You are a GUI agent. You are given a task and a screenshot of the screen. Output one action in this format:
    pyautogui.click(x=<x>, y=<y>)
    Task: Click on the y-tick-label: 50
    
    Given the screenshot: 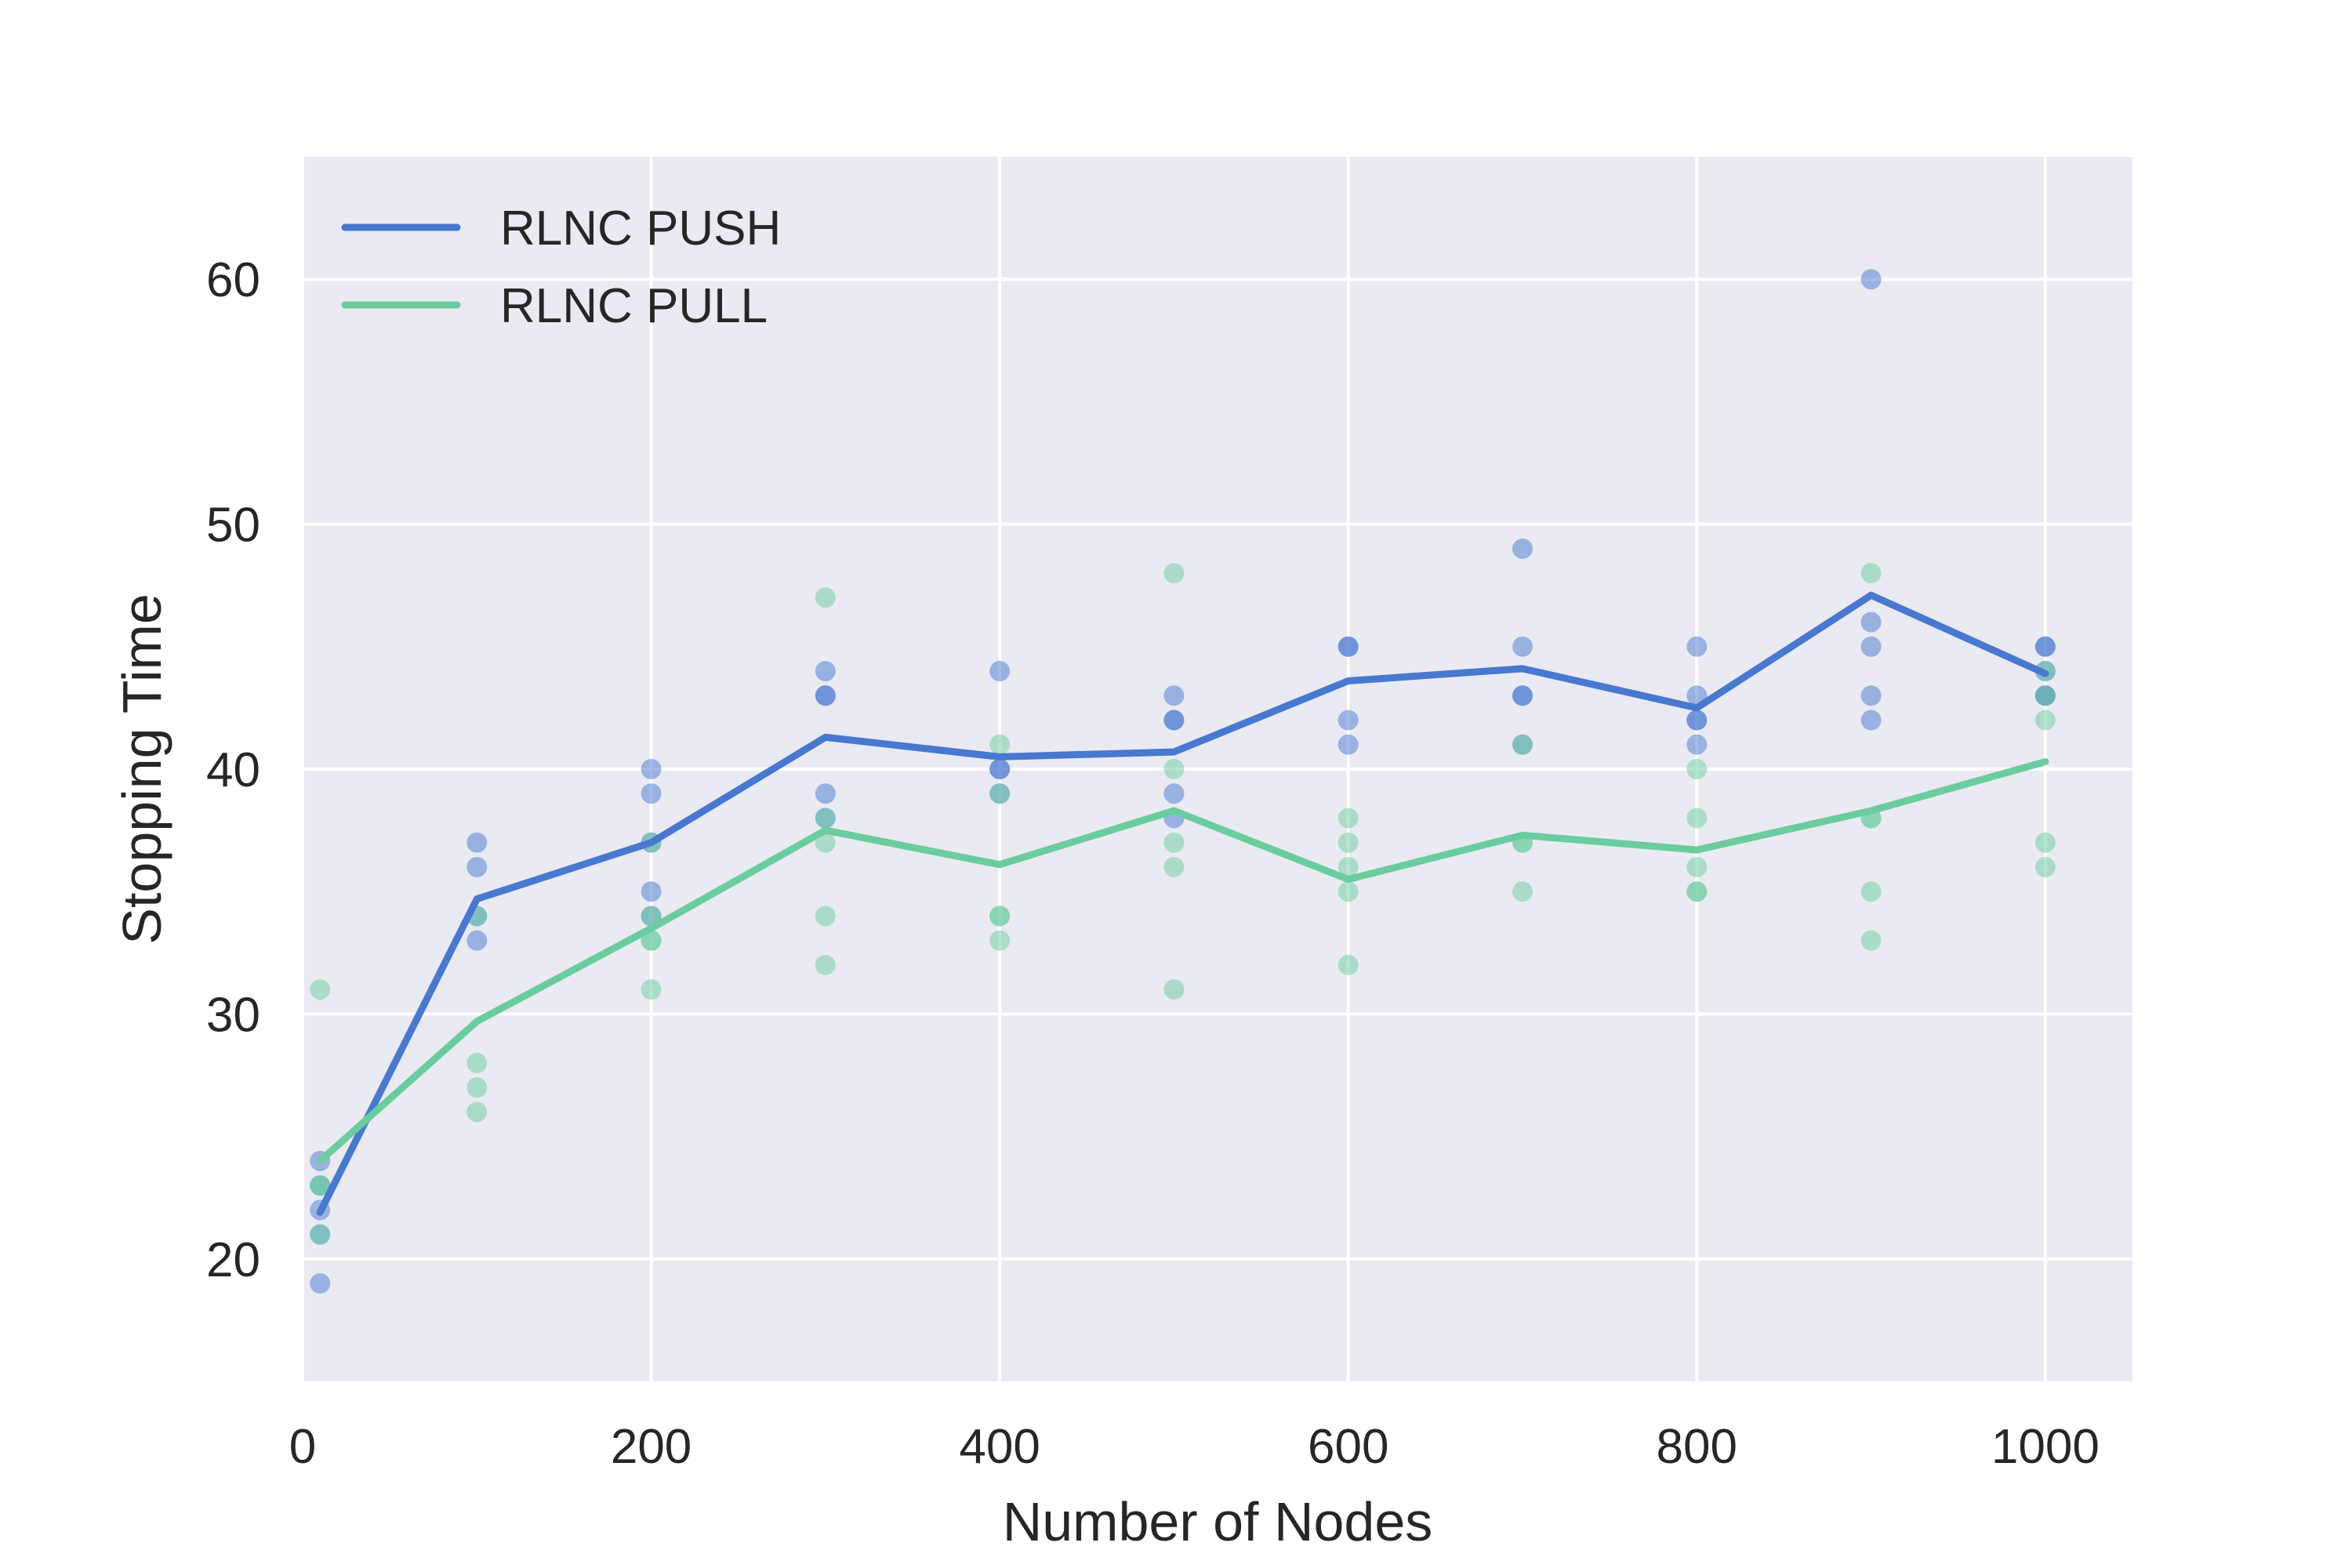 What is the action you would take?
    pyautogui.click(x=233, y=526)
    